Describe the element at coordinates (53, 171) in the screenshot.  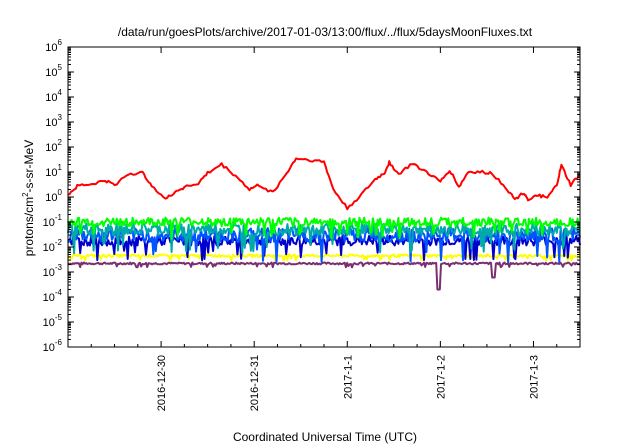
I see `y-tick-label: 10¹` at that location.